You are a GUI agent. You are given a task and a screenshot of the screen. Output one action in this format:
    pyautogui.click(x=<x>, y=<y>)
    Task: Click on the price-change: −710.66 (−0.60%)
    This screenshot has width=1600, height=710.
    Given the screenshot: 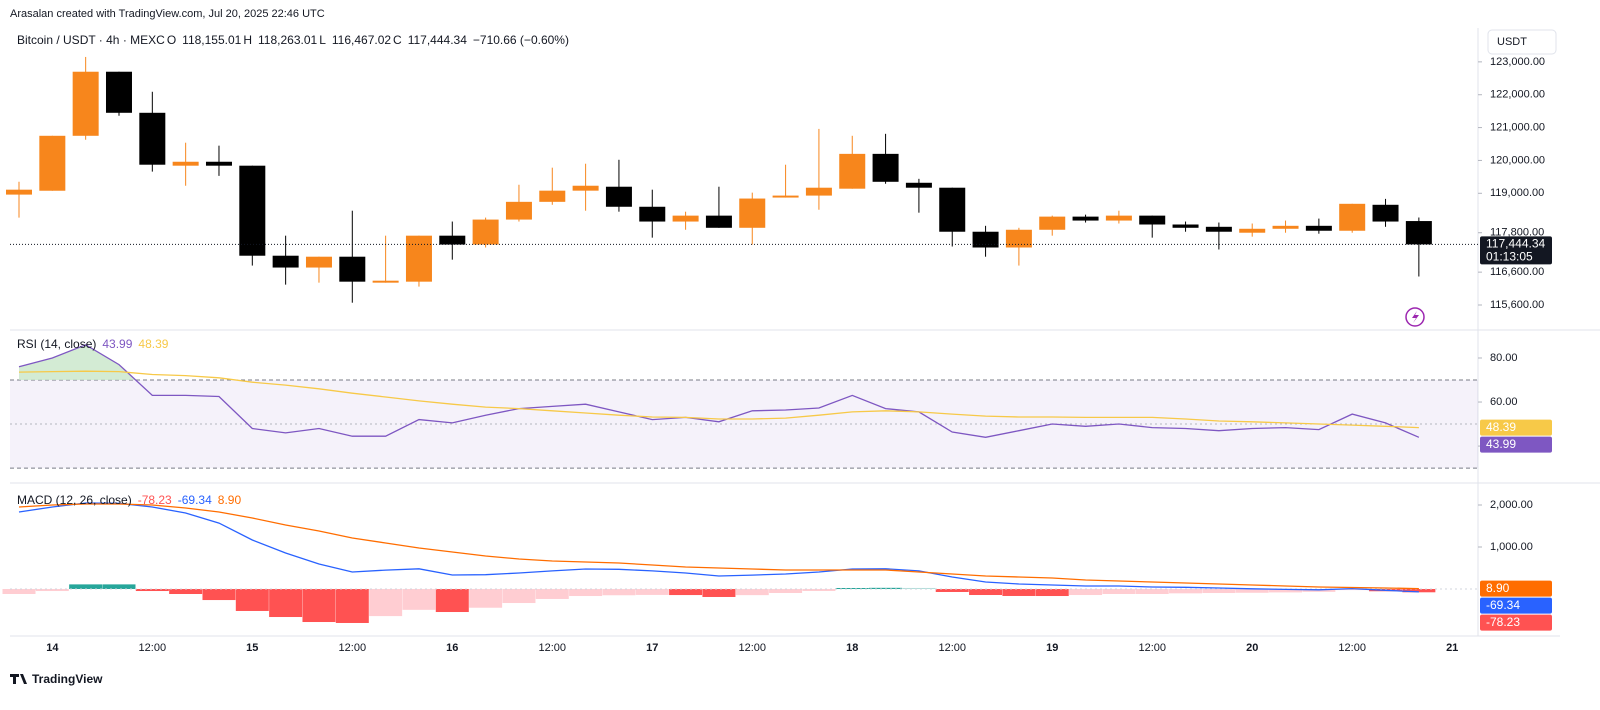 What is the action you would take?
    pyautogui.click(x=521, y=40)
    